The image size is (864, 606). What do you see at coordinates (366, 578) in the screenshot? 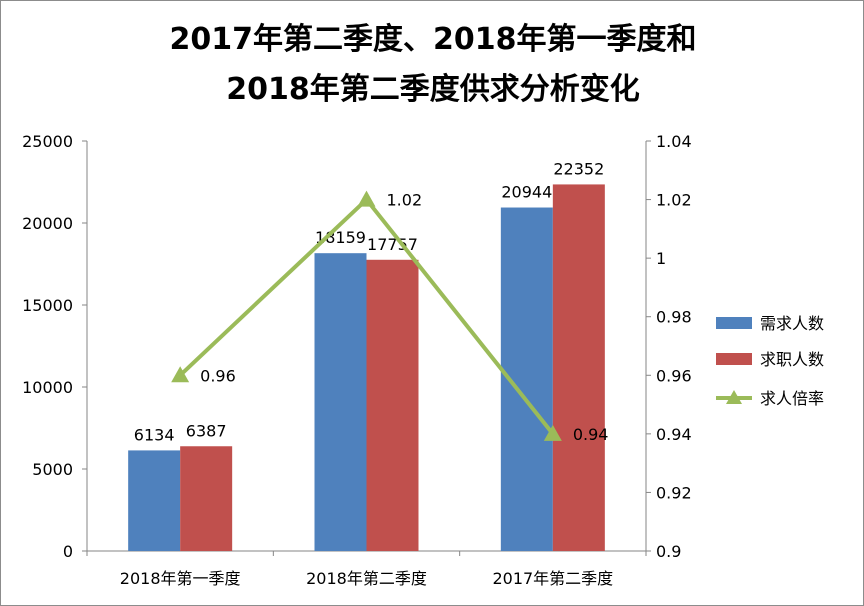
I see `x-tick-label: 2018年第二季度` at bounding box center [366, 578].